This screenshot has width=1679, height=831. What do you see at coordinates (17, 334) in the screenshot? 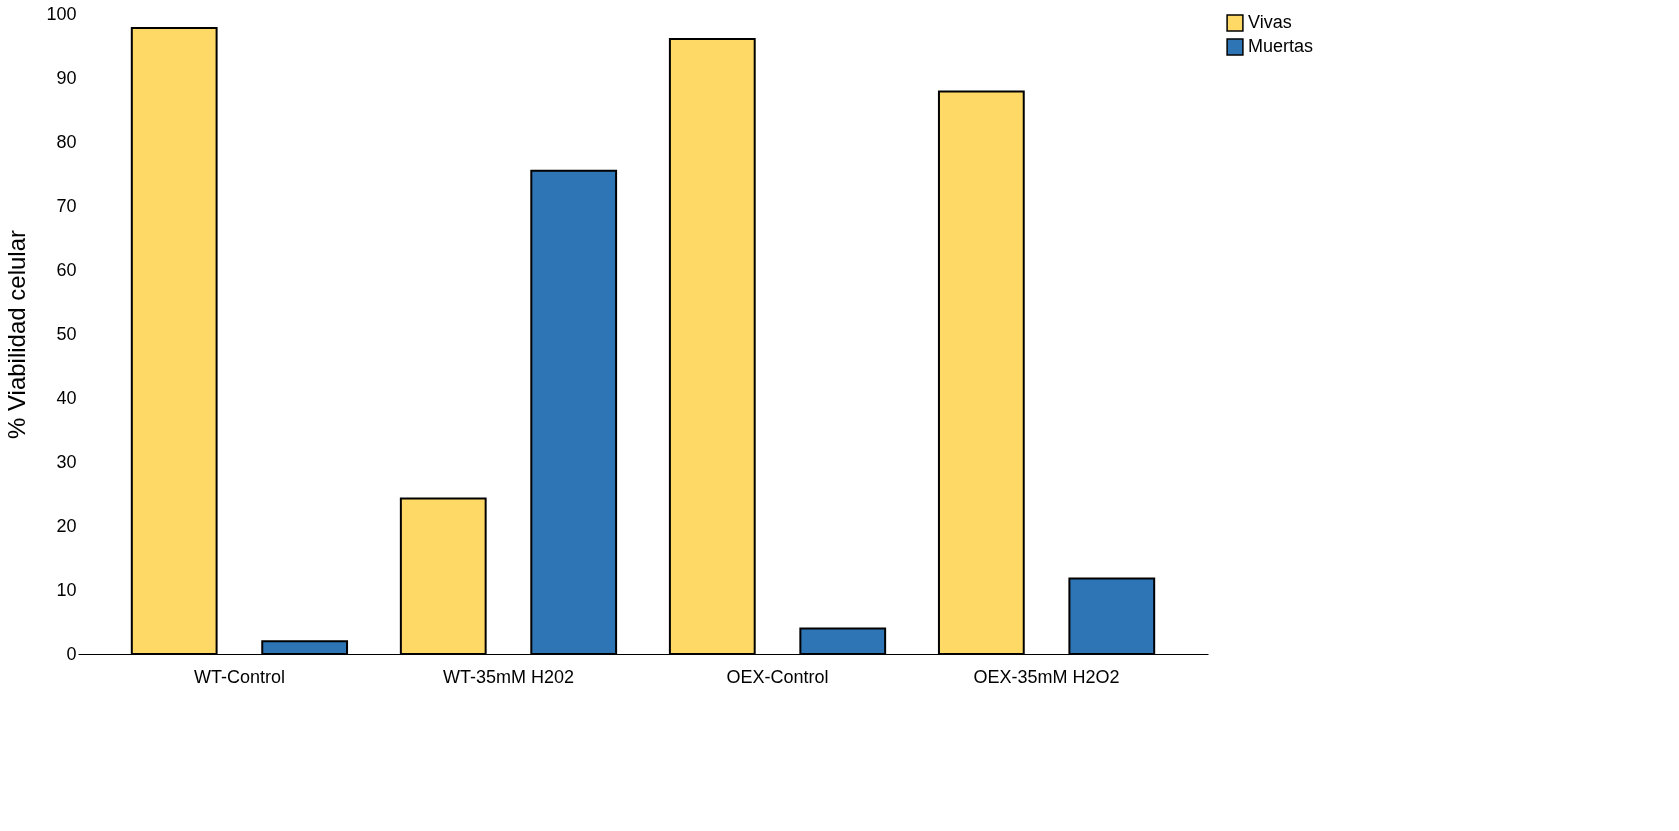
I see `y-axis-title: % Viabilidad celular` at bounding box center [17, 334].